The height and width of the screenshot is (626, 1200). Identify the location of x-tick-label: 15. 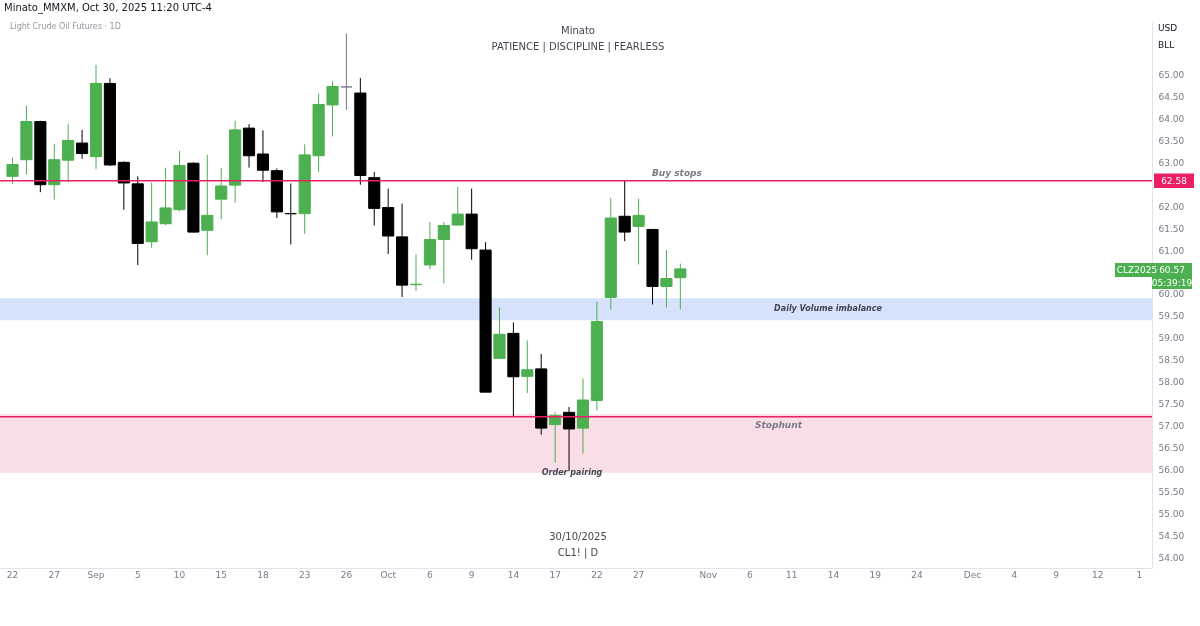
(221, 574).